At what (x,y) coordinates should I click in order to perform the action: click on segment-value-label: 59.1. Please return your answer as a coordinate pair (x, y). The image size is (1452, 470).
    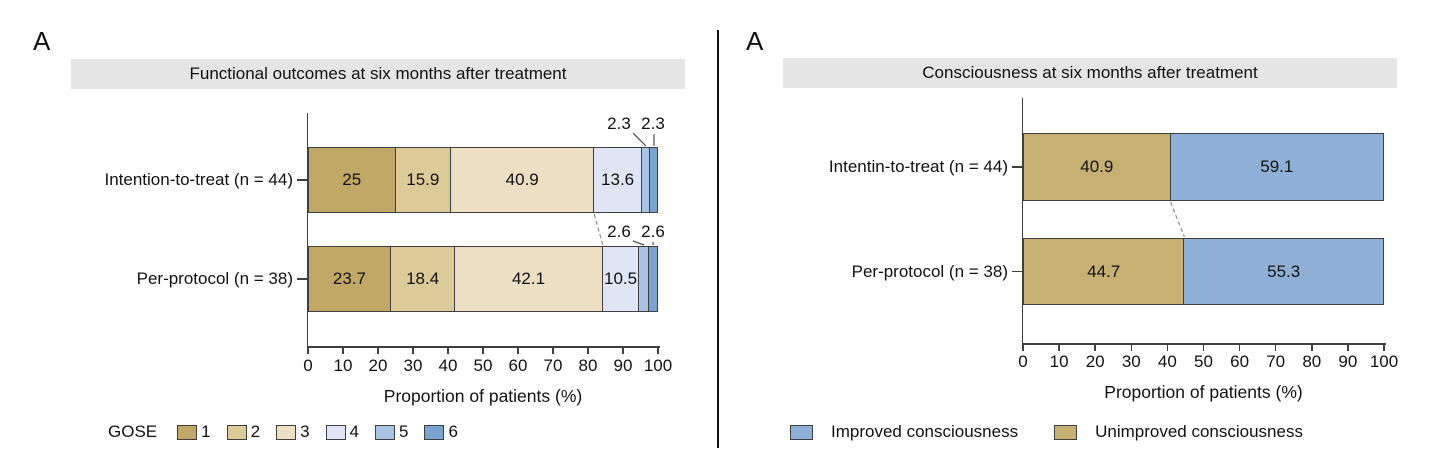
    Looking at the image, I should click on (1277, 166).